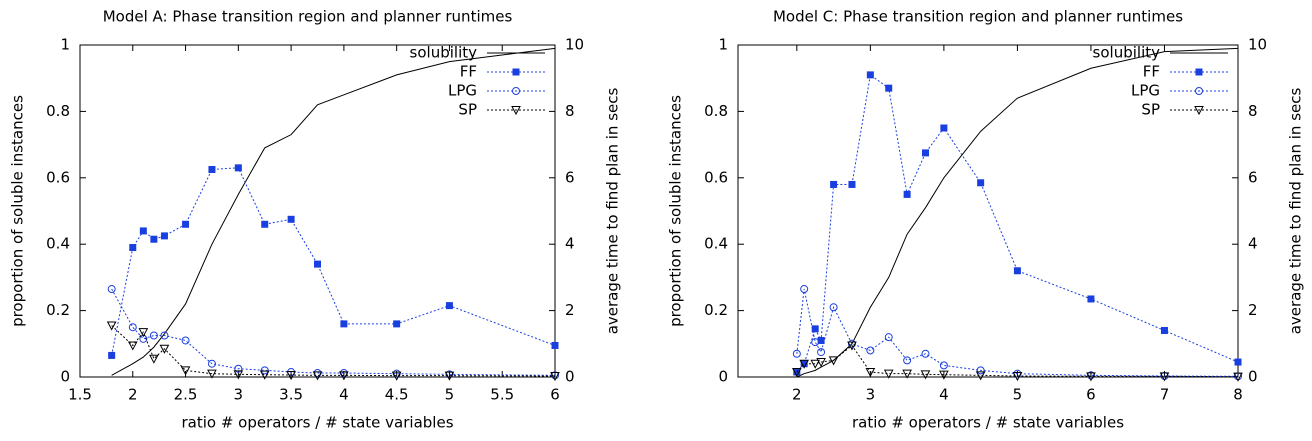 Image resolution: width=1312 pixels, height=441 pixels. I want to click on x-tick-label: 3.5, so click(291, 395).